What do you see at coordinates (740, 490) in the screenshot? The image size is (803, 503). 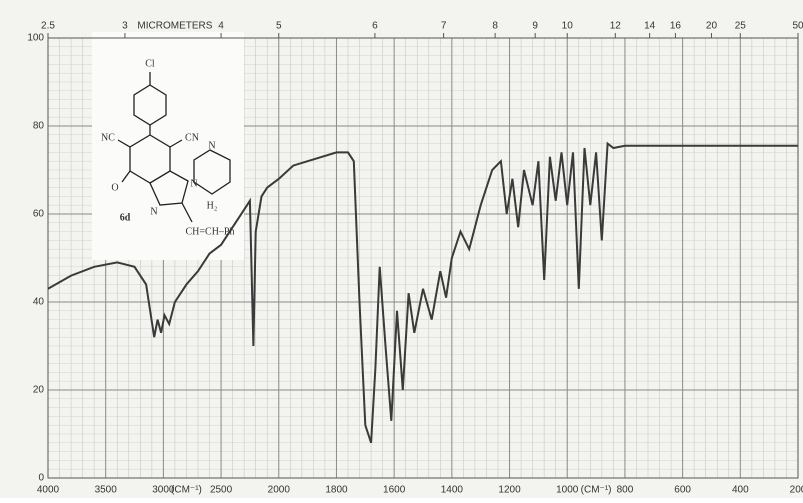 I see `x-tick-label: 400` at bounding box center [740, 490].